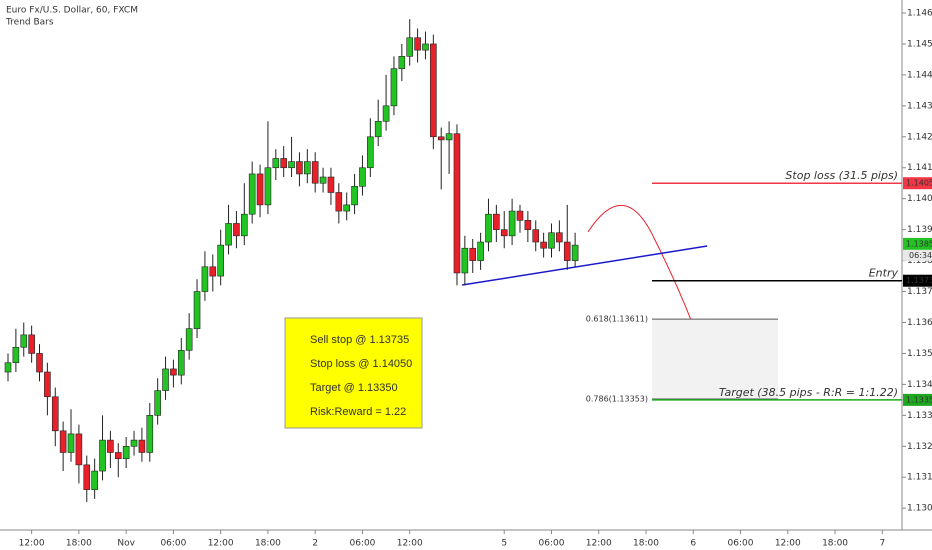 This screenshot has width=932, height=550. I want to click on fib-label: 0.618(1.13611), so click(617, 319).